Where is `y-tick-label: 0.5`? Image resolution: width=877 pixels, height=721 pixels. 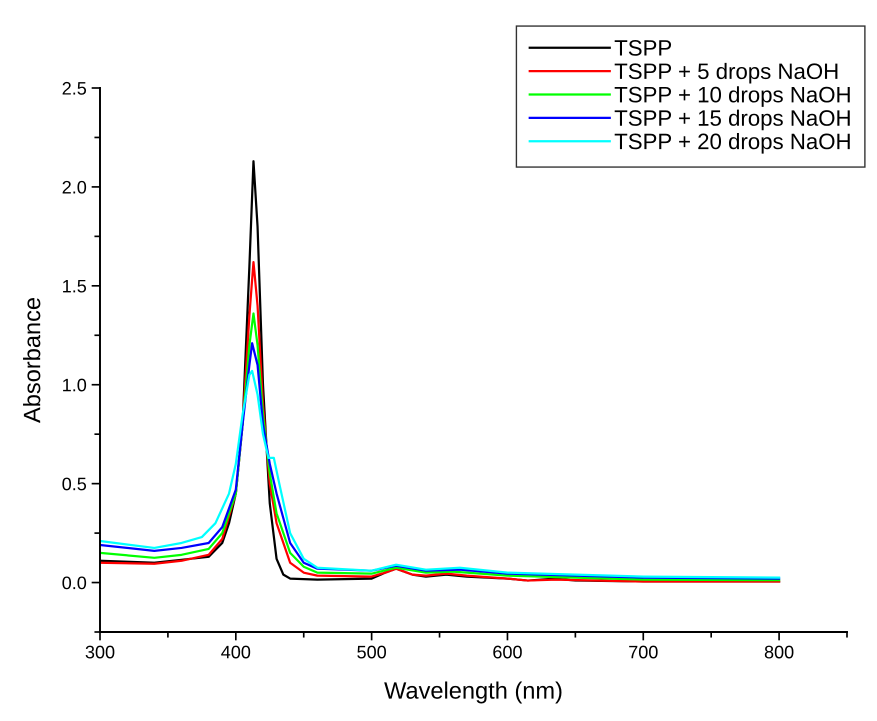
y-tick-label: 0.5 is located at coordinates (74, 484).